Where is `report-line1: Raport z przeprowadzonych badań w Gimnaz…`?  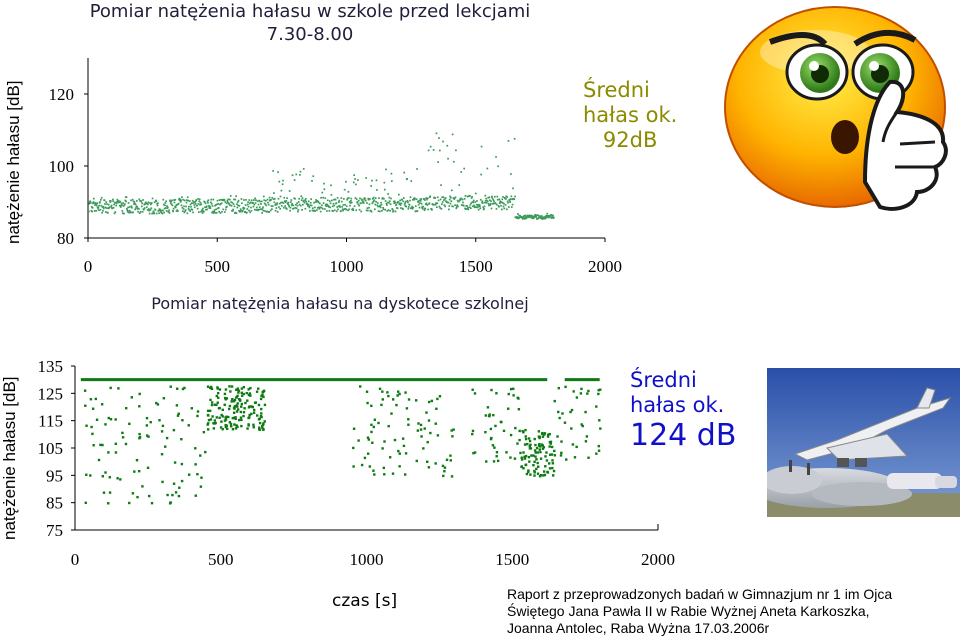 report-line1: Raport z przeprowadzonych badań w Gimnaz… is located at coordinates (700, 594).